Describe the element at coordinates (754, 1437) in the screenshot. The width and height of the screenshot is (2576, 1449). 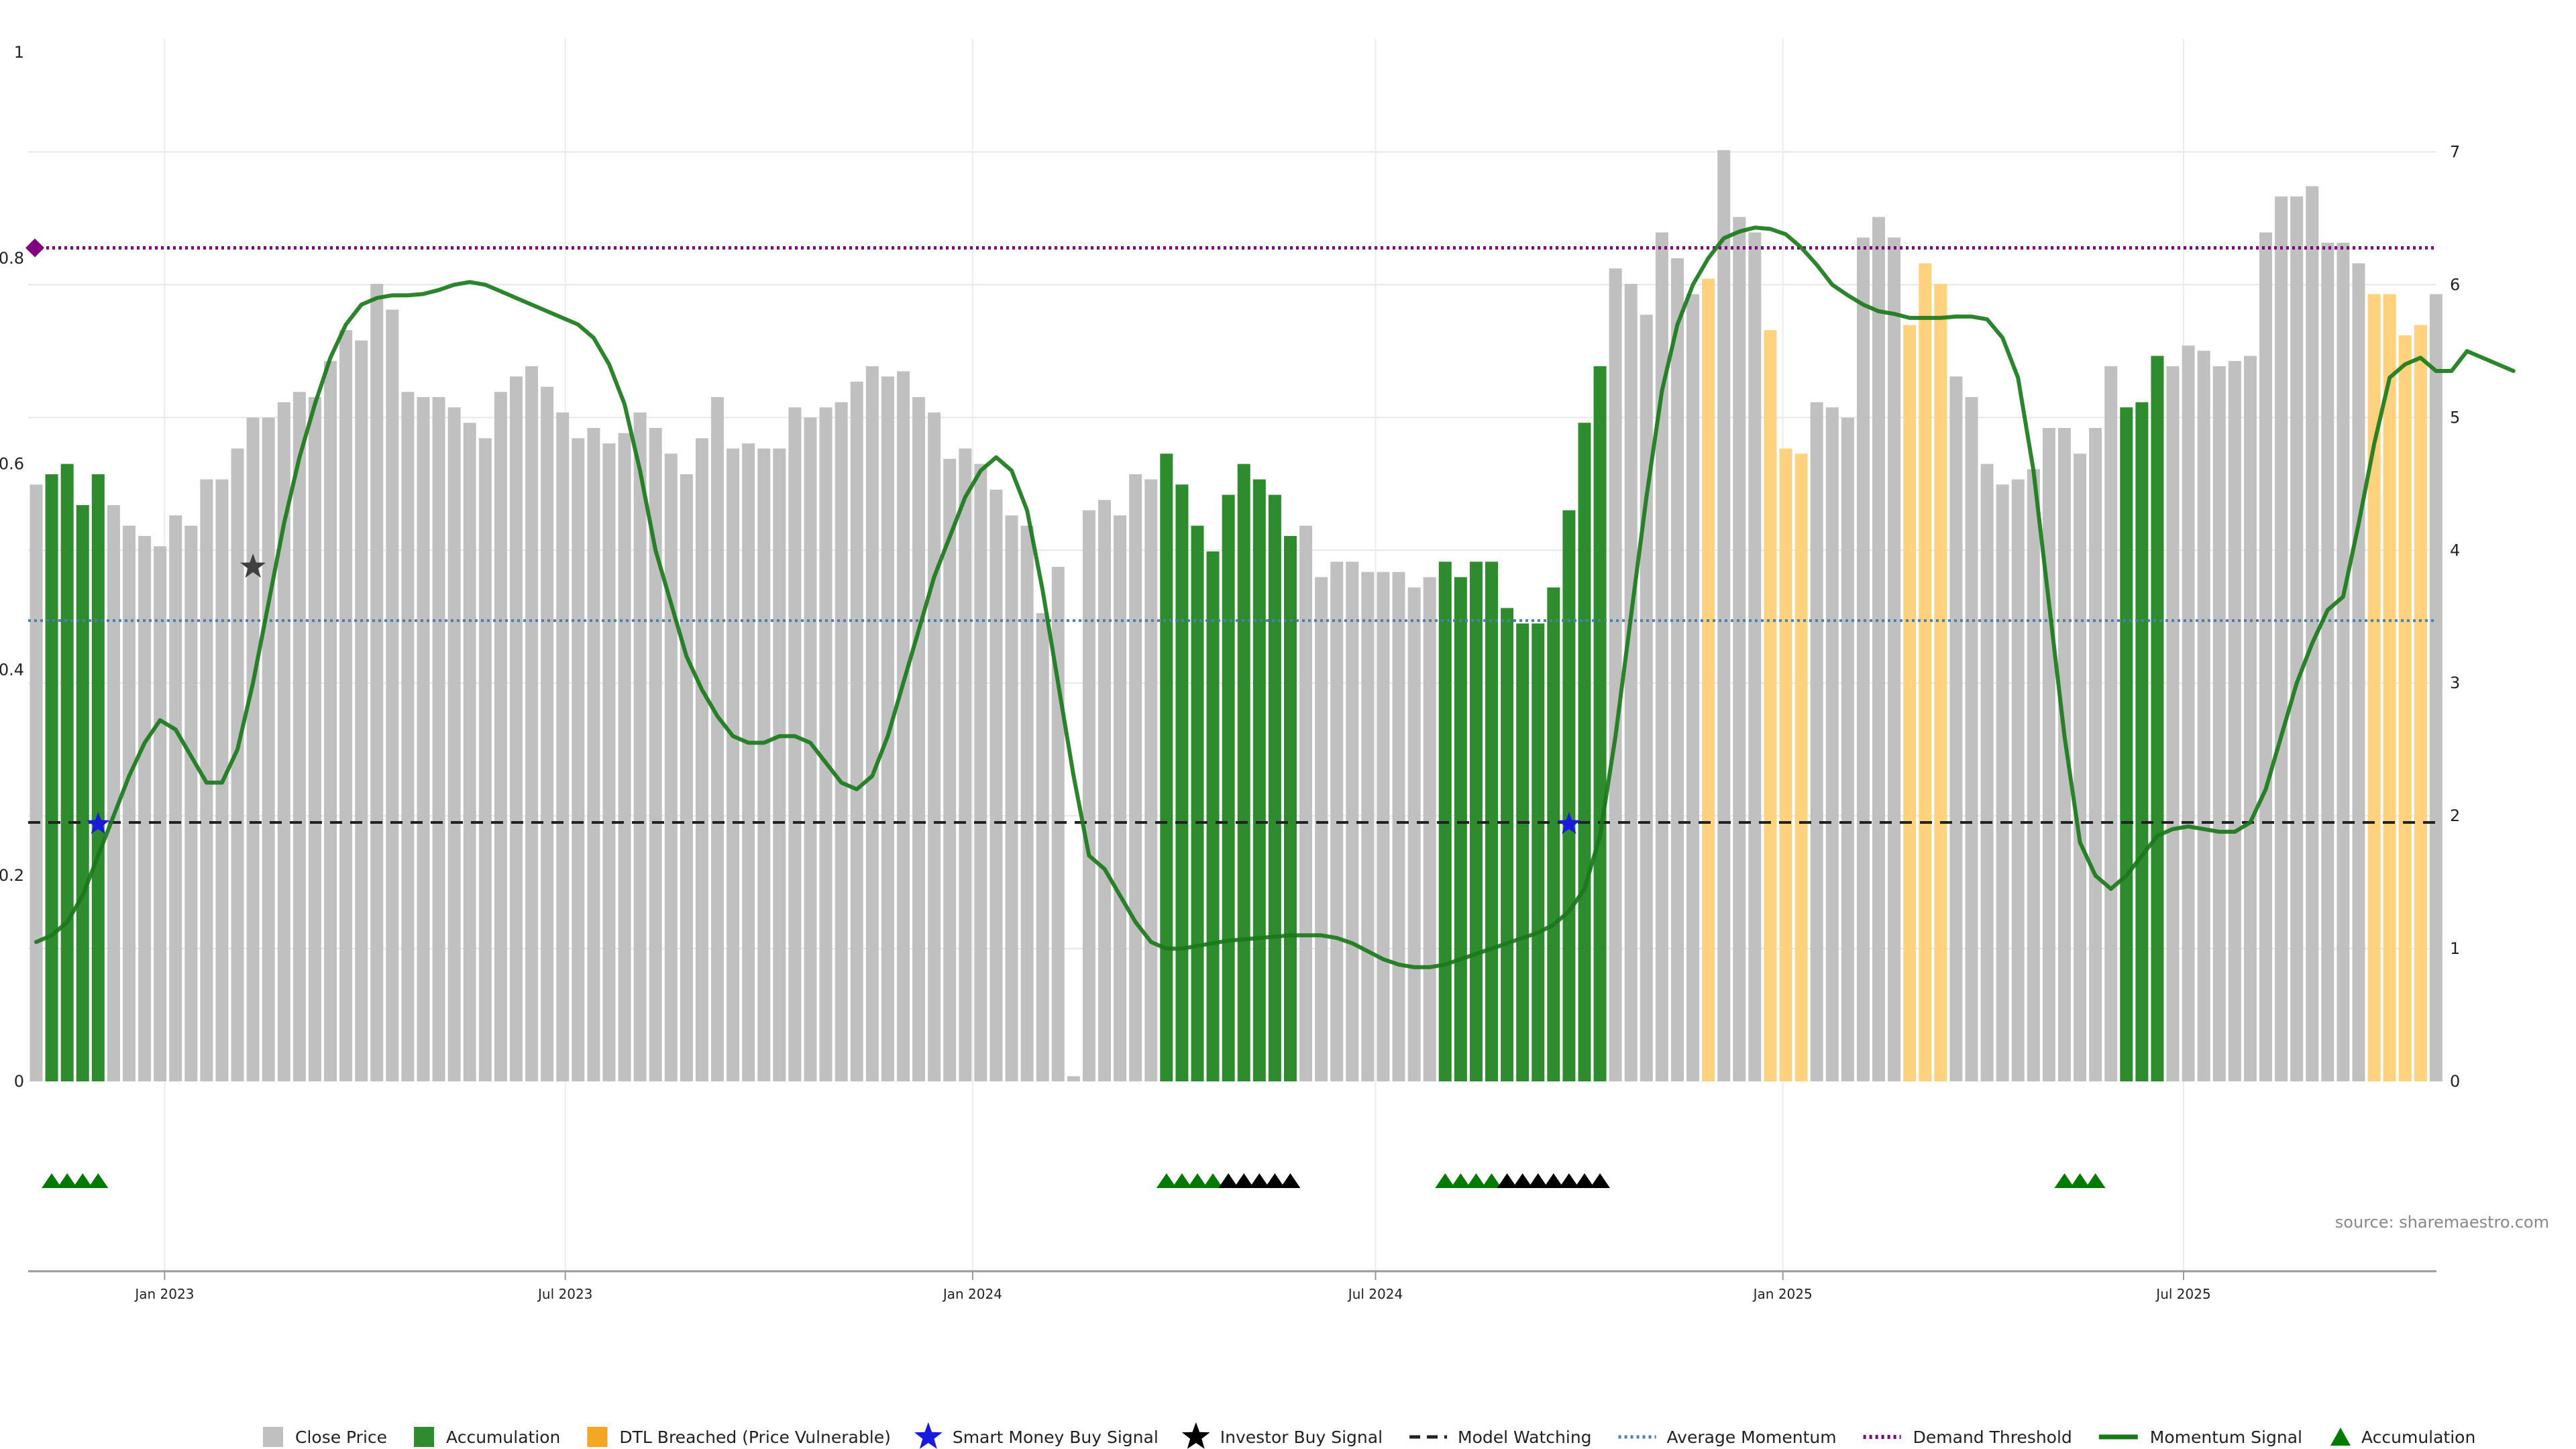
I see `legend-label: DTL Breached (Price Vulnerable)` at that location.